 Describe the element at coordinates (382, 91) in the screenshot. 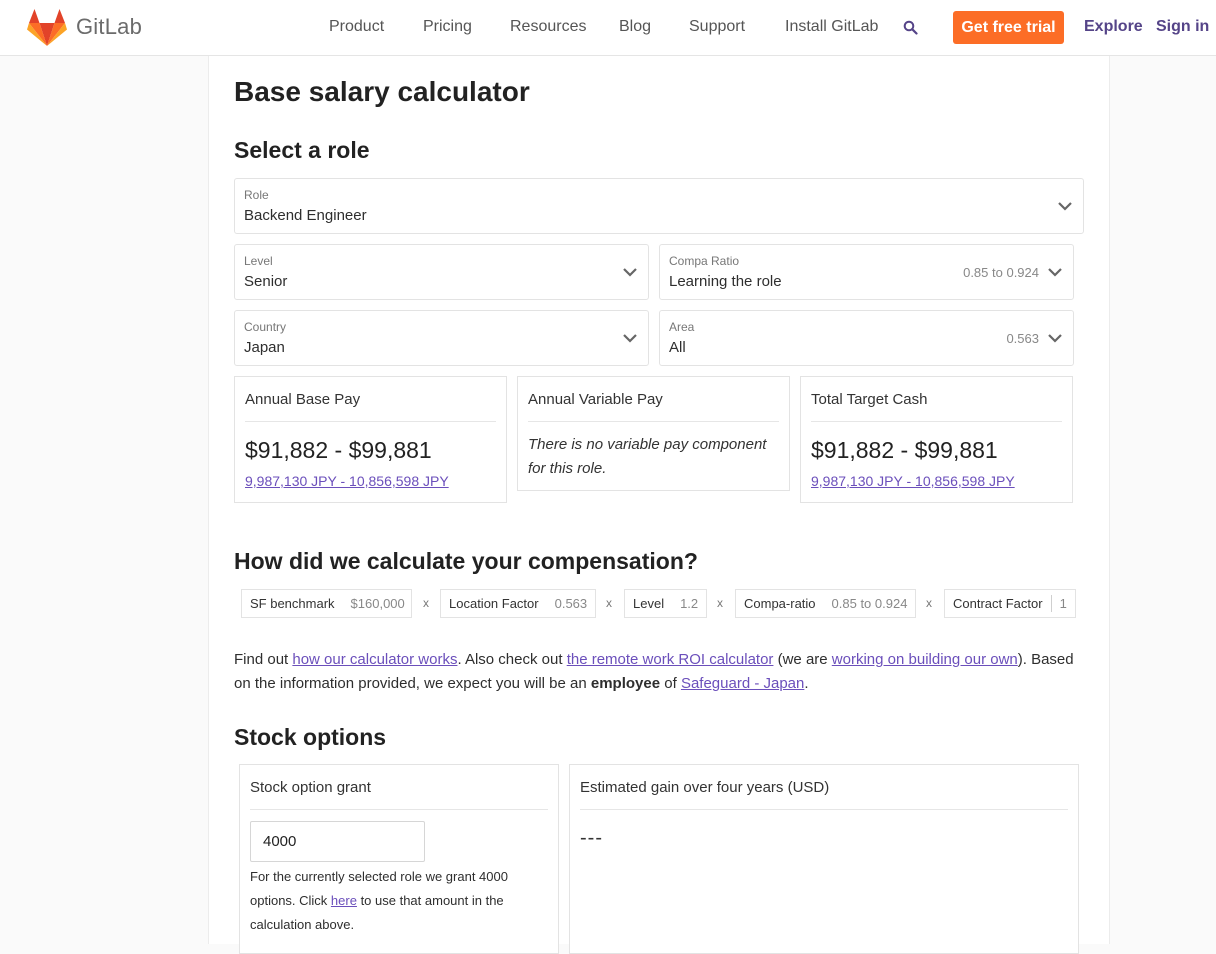

I see `page-title: Base salary calculator` at that location.